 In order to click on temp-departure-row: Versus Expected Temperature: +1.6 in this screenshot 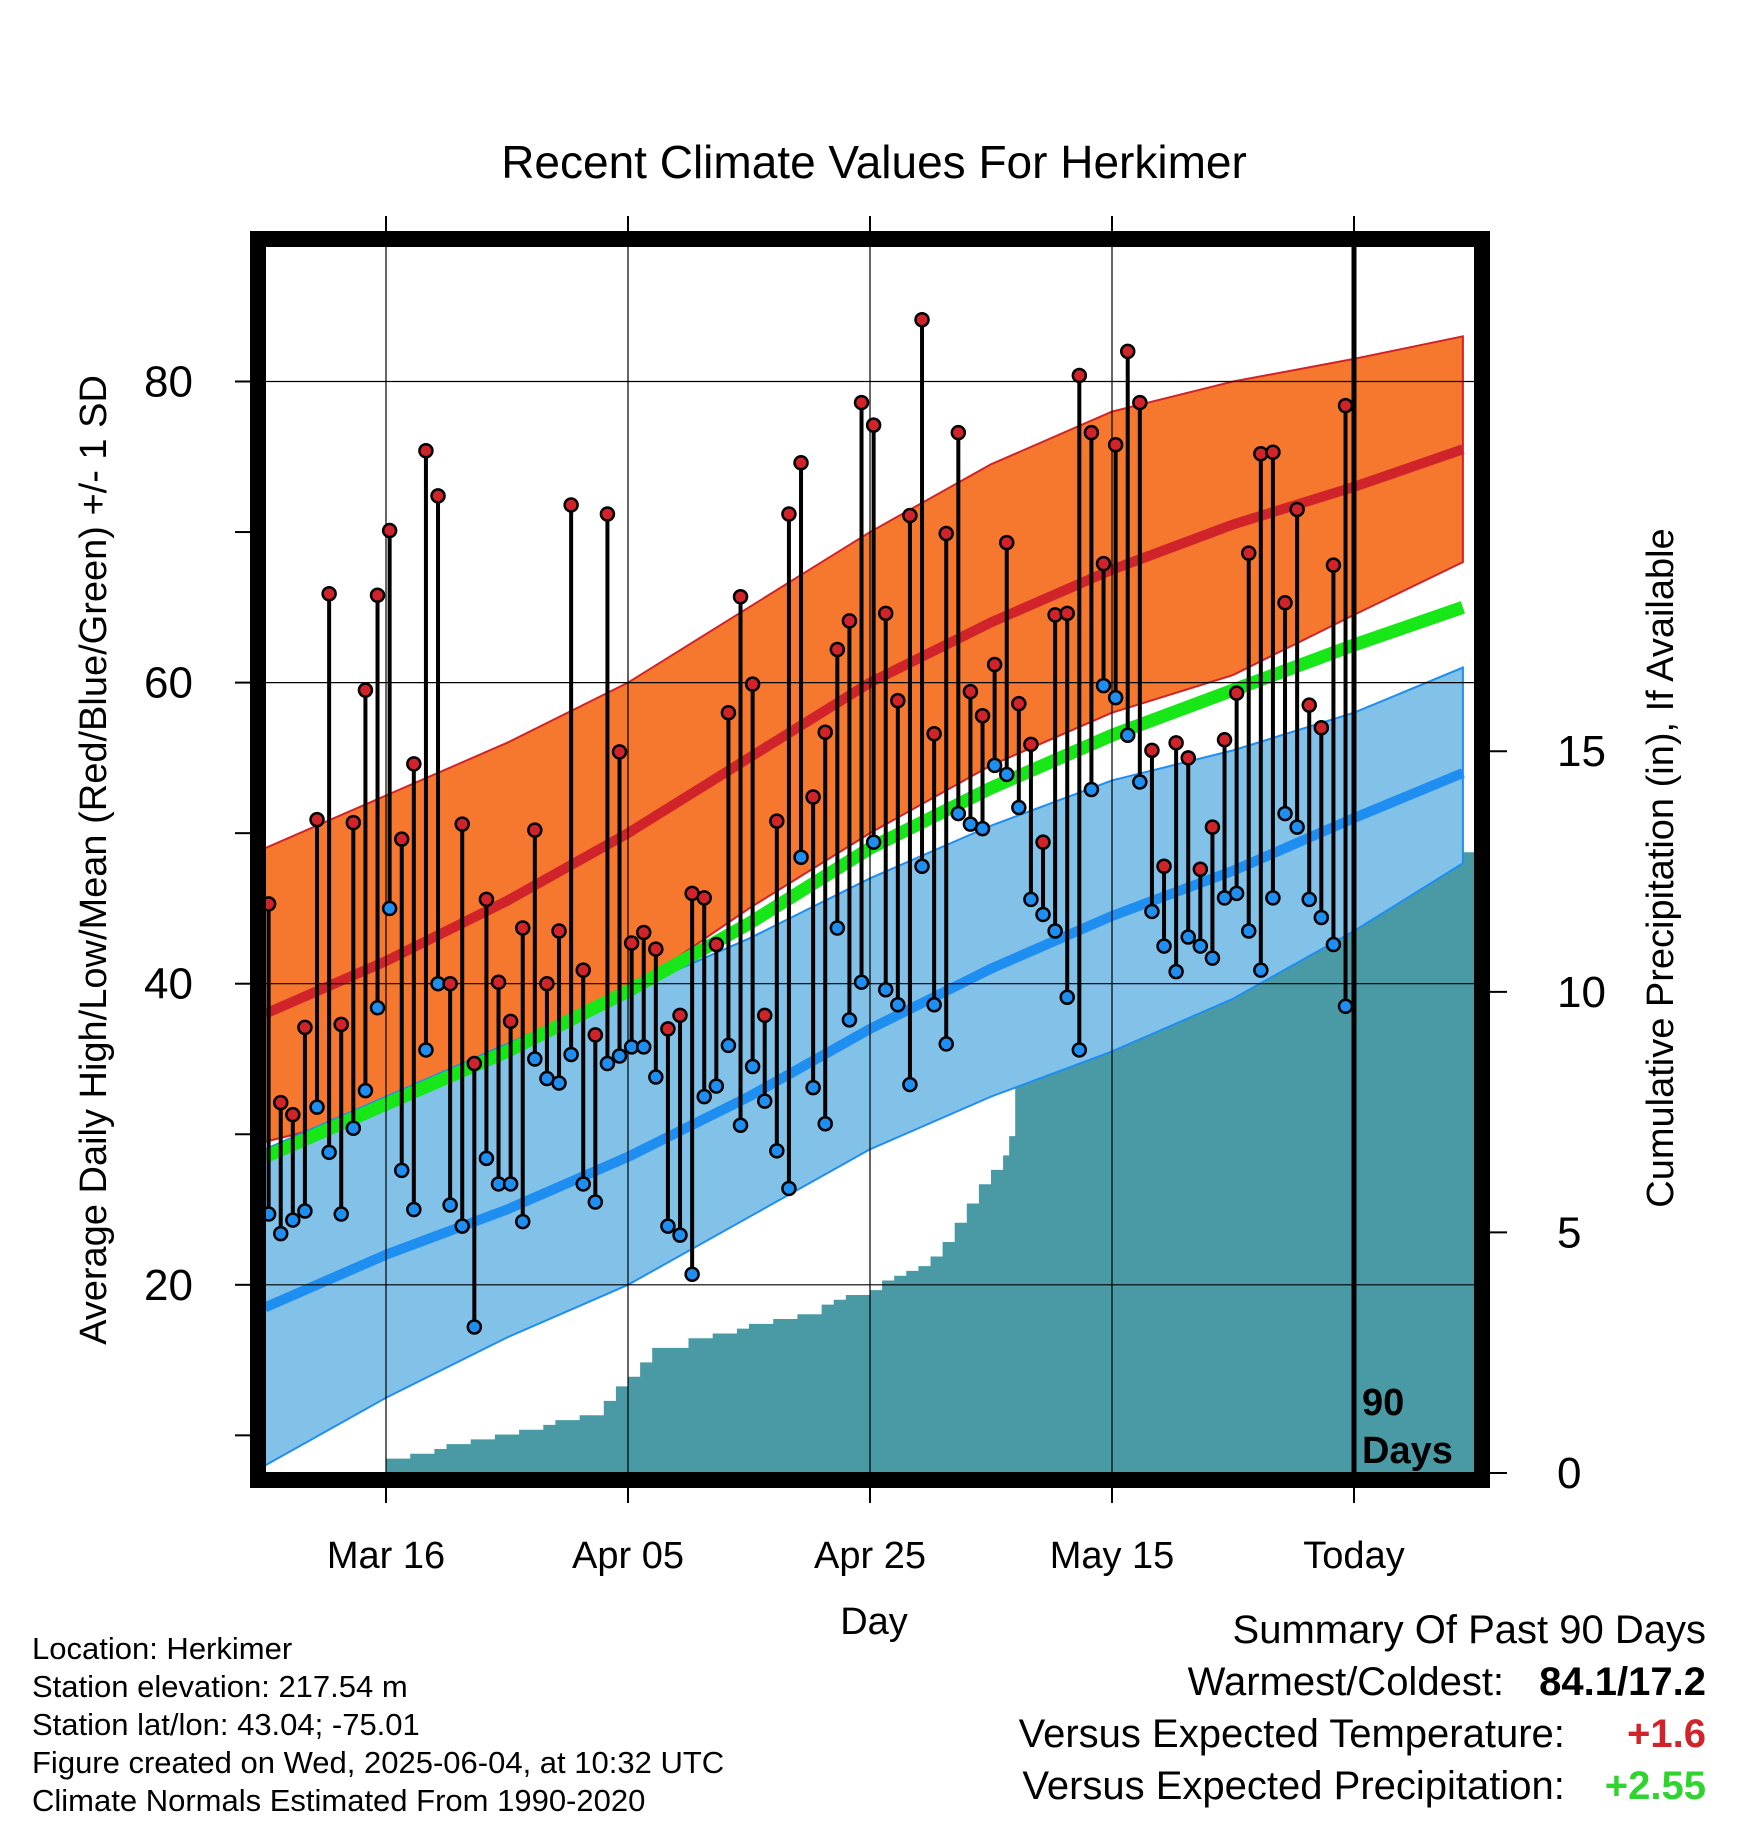, I will do `click(1362, 1734)`.